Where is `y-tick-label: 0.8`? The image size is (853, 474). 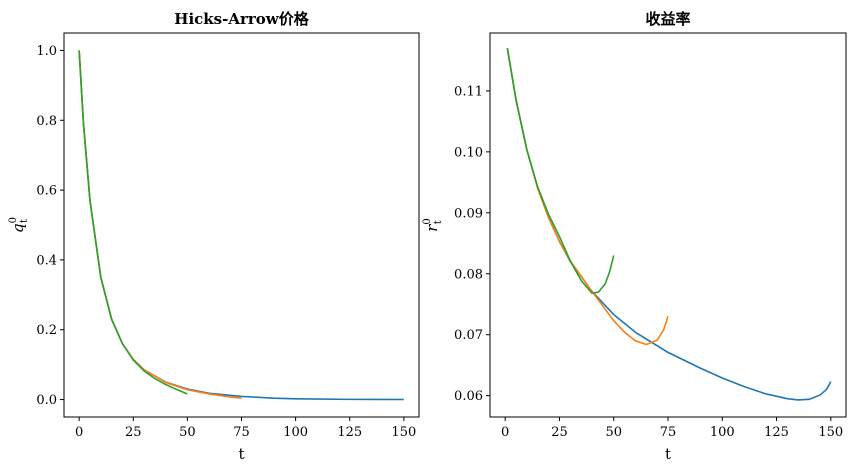 y-tick-label: 0.8 is located at coordinates (46, 121).